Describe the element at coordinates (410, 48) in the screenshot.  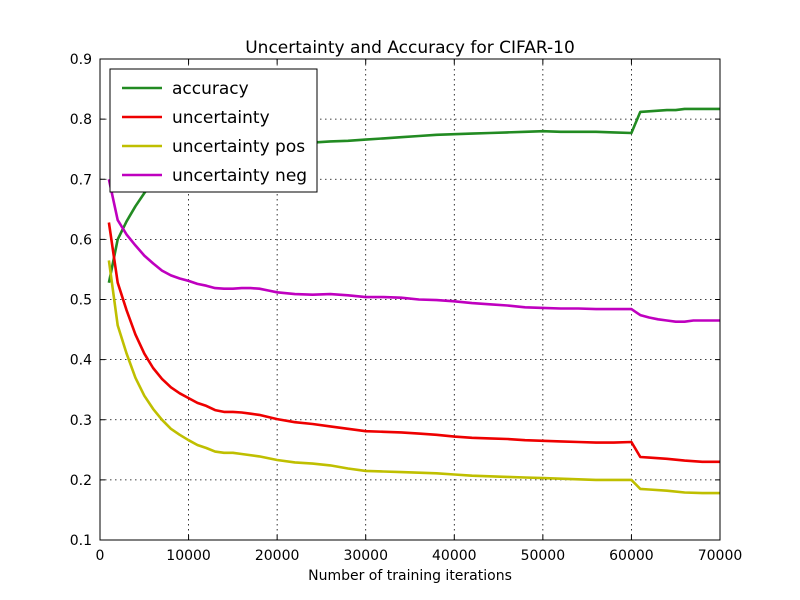
I see `chart-title: Uncertainty and Accuracy for CIFAR-10` at that location.